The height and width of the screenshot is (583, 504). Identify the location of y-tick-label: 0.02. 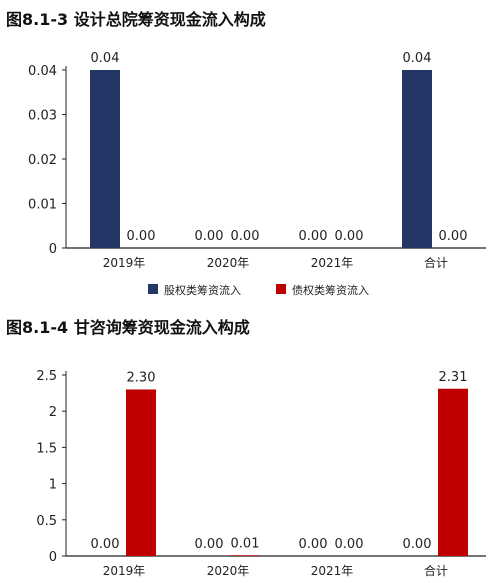
(42, 160).